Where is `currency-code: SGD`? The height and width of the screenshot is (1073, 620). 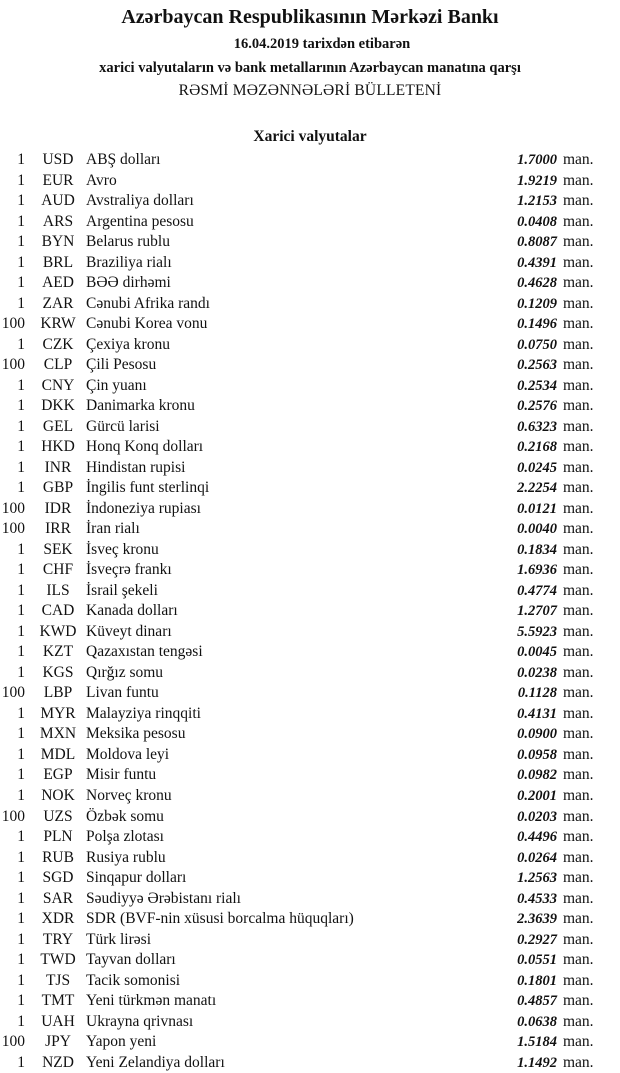
currency-code: SGD is located at coordinates (58, 878).